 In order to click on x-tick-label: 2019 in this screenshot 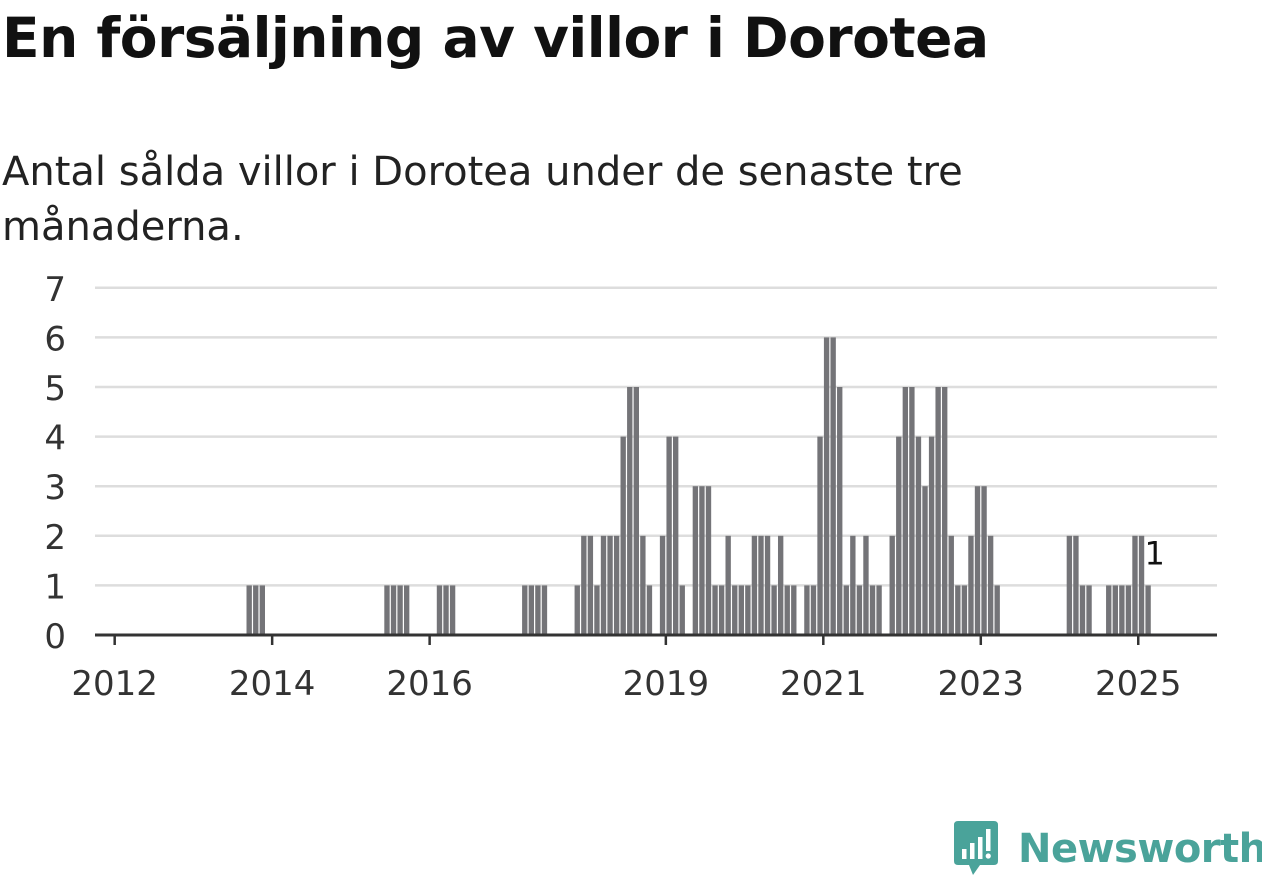, I will do `click(666, 684)`.